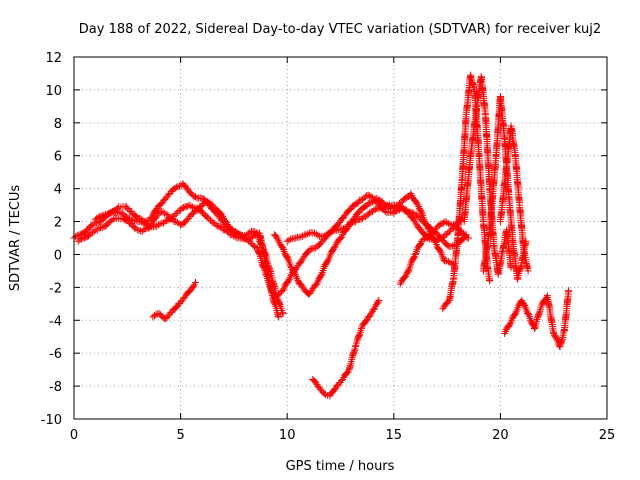  Describe the element at coordinates (607, 435) in the screenshot. I see `x-tick-label: 25` at that location.